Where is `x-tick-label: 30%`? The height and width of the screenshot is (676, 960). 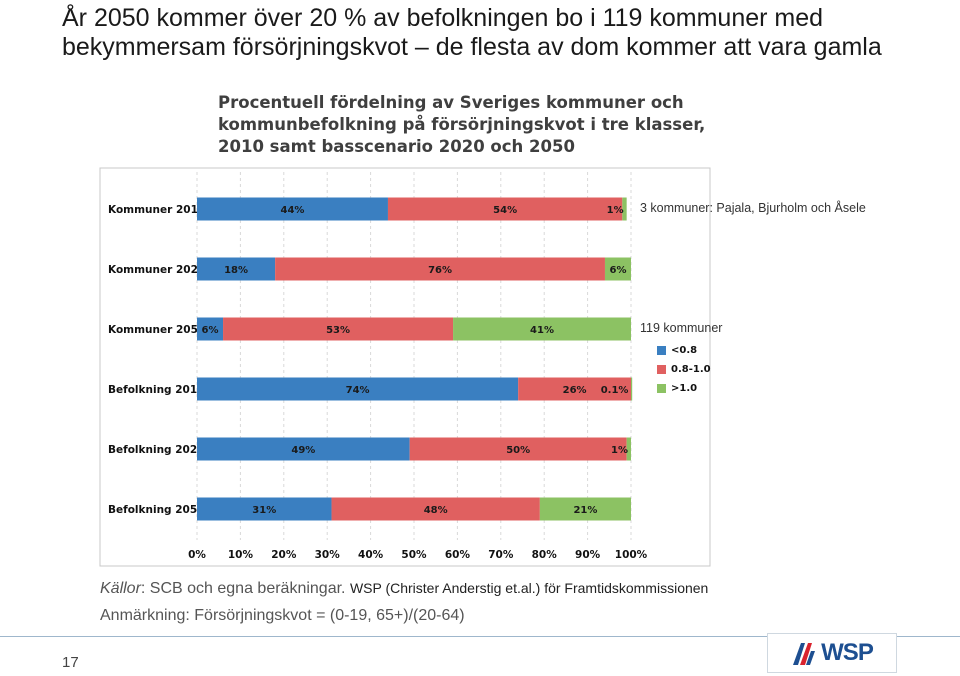
x-tick-label: 30% is located at coordinates (328, 555).